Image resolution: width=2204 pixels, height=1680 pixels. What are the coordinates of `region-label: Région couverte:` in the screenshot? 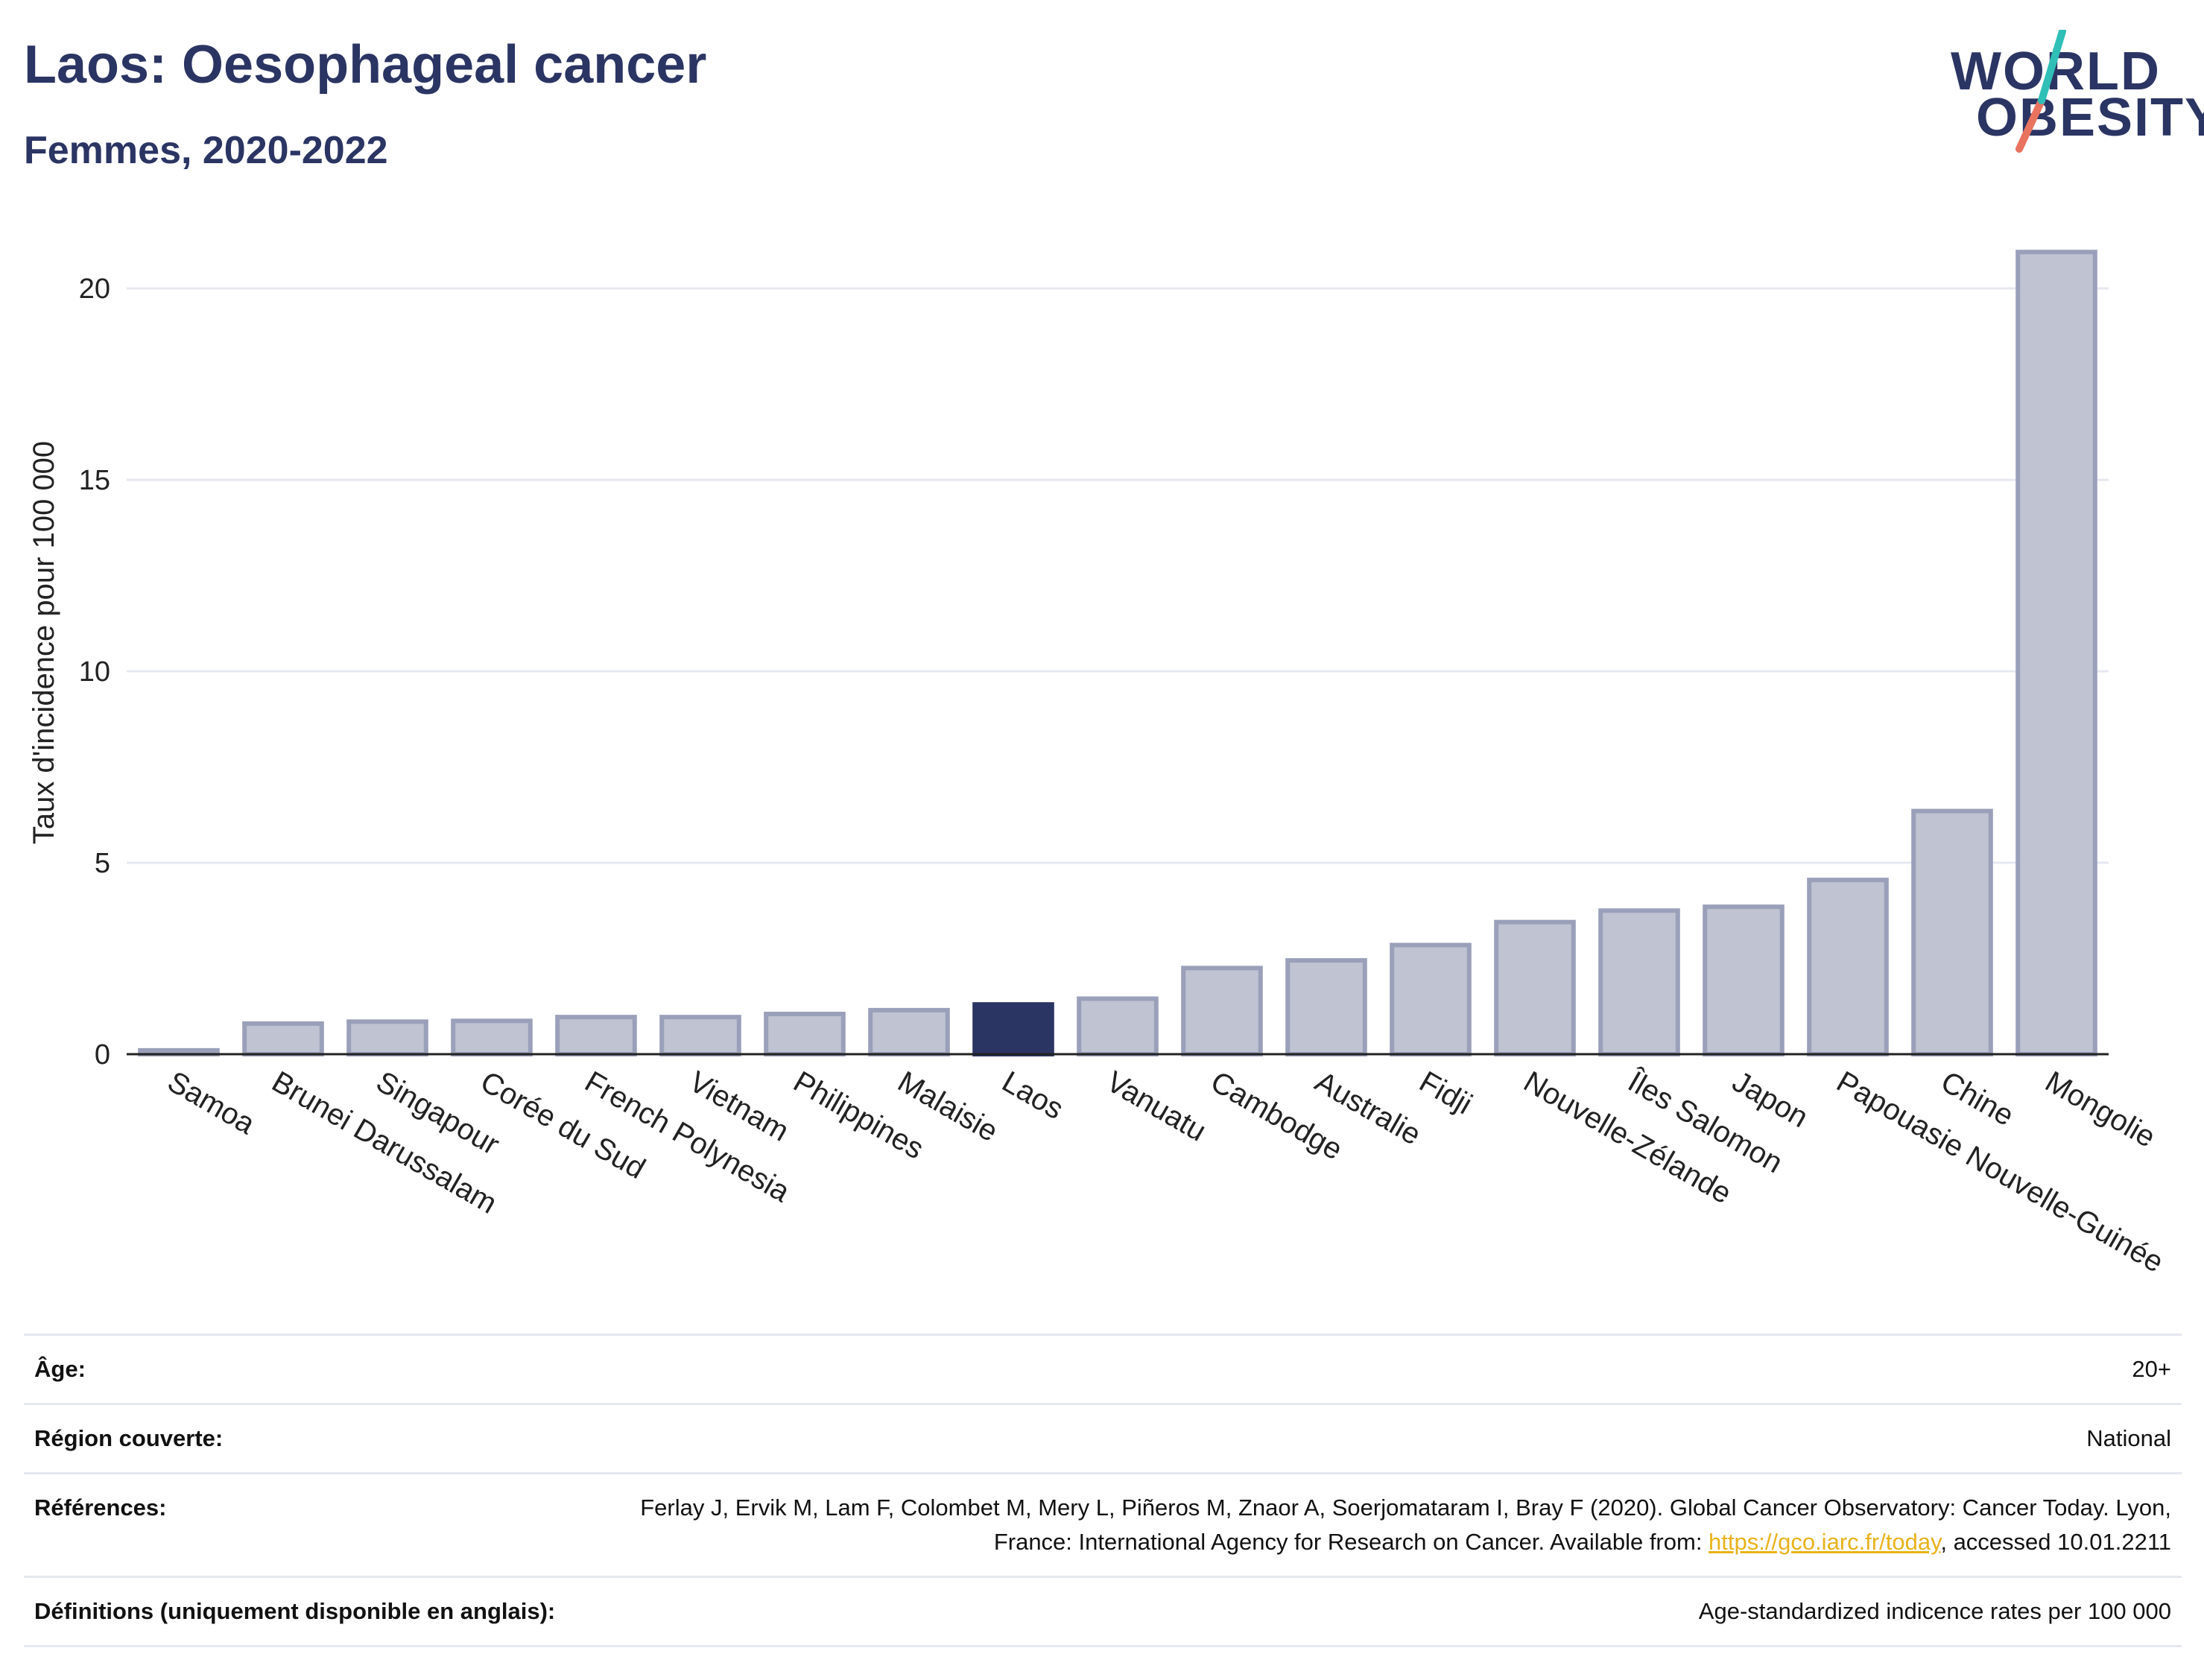 It's located at (129, 1438).